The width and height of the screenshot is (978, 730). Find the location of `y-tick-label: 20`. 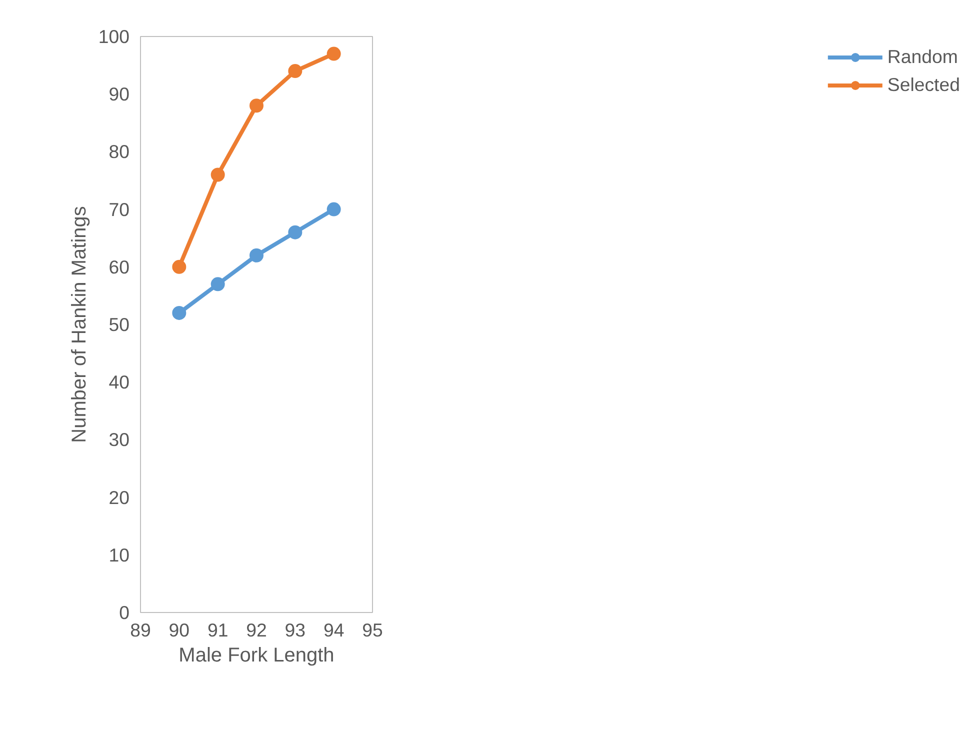

y-tick-label: 20 is located at coordinates (119, 497).